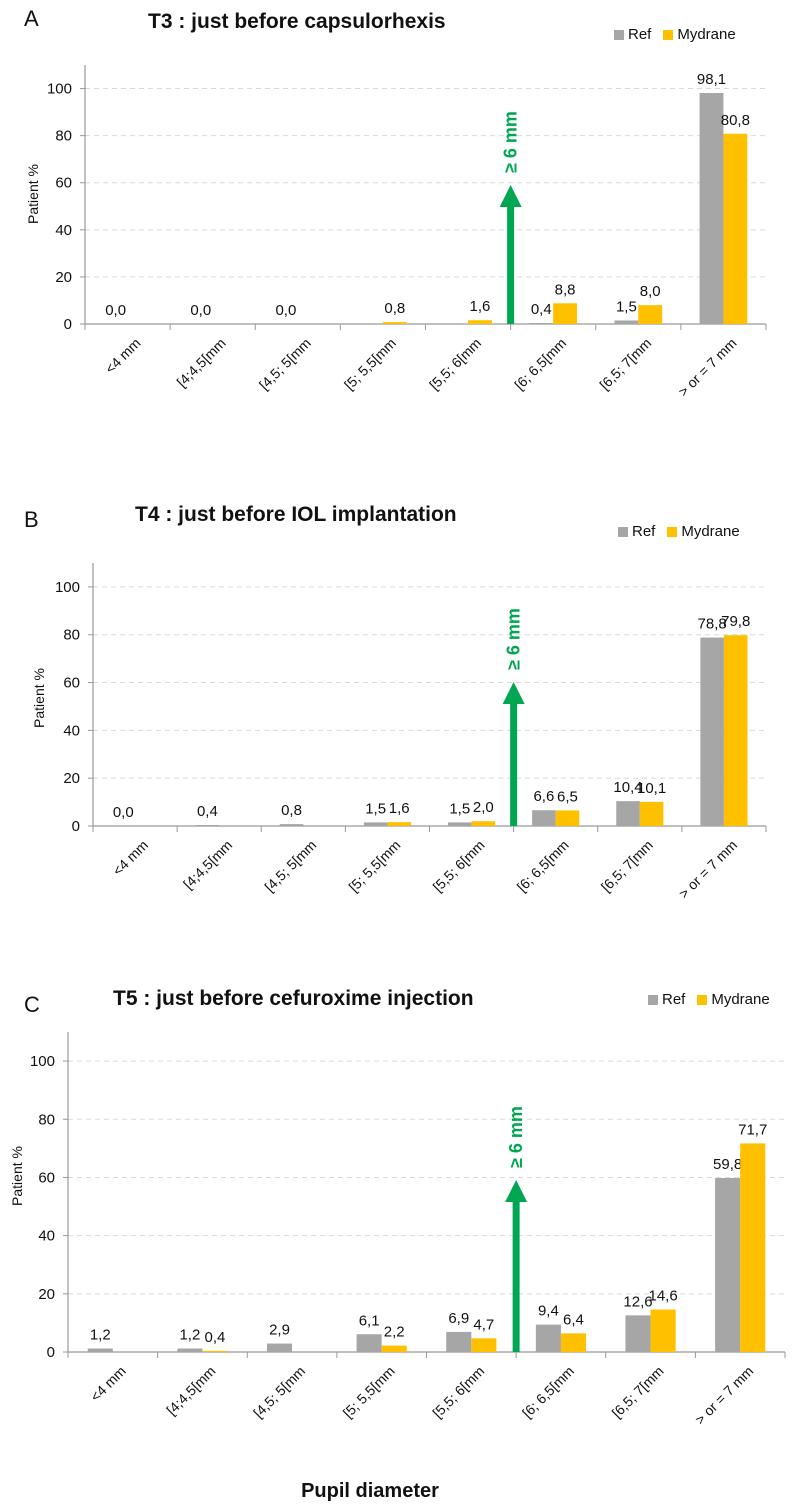 The image size is (798, 1504). Describe the element at coordinates (651, 788) in the screenshot. I see `data-label-mydrane: 10,1` at that location.